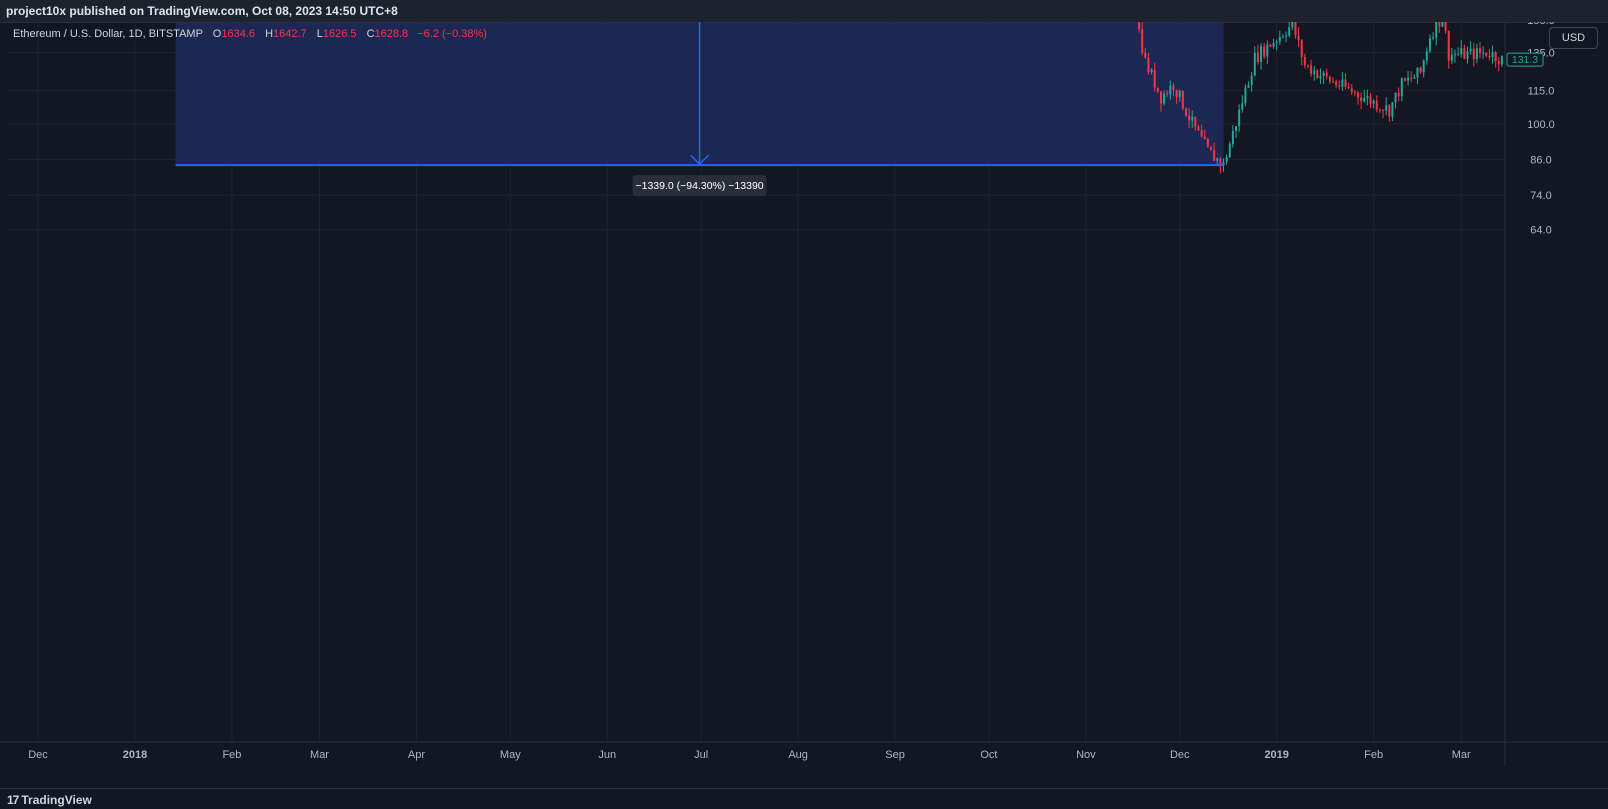 The width and height of the screenshot is (1608, 809). I want to click on last-value-badge-bg, so click(1525, 59).